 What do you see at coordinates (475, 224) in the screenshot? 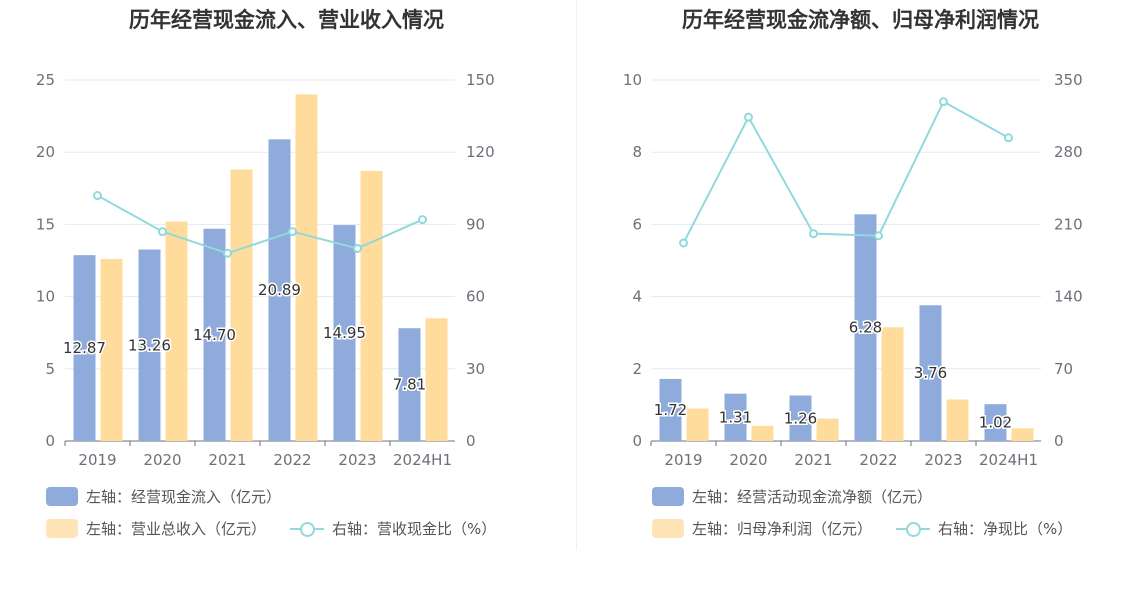
I see `y-right-tick-label: 90` at bounding box center [475, 224].